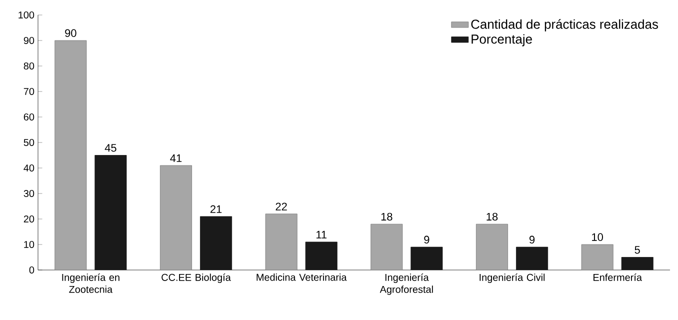 The width and height of the screenshot is (678, 320). What do you see at coordinates (196, 278) in the screenshot?
I see `x-tick-label: CC.EE Biología` at bounding box center [196, 278].